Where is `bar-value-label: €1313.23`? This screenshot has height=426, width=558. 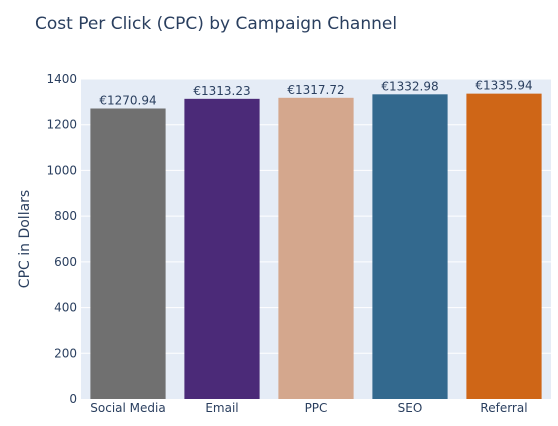 bar-value-label: €1313.23 is located at coordinates (221, 91).